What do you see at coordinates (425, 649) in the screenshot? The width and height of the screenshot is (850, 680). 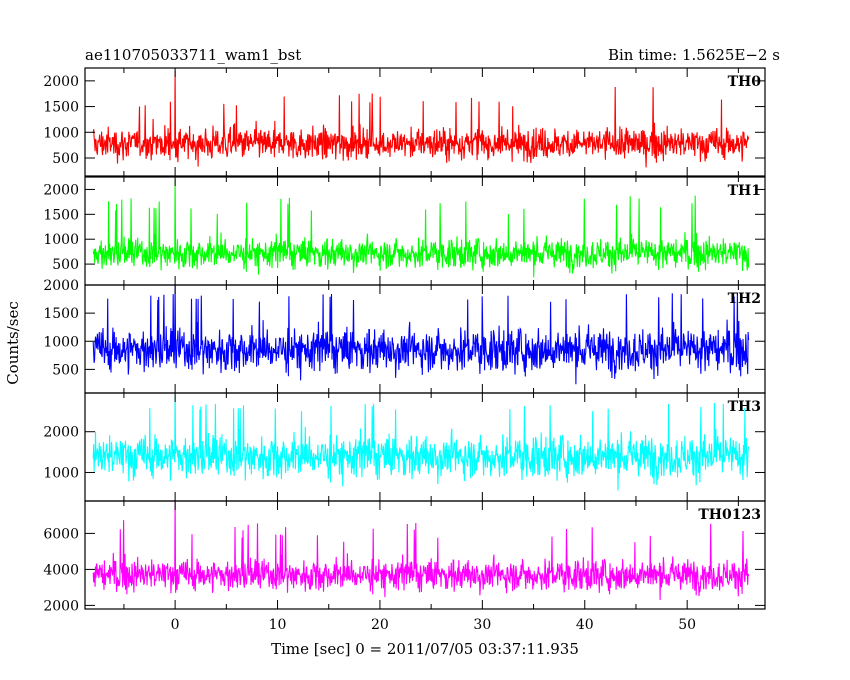 I see `x-axis-label: Time [sec] 0 = 2011/07/05 03:37:11.935` at bounding box center [425, 649].